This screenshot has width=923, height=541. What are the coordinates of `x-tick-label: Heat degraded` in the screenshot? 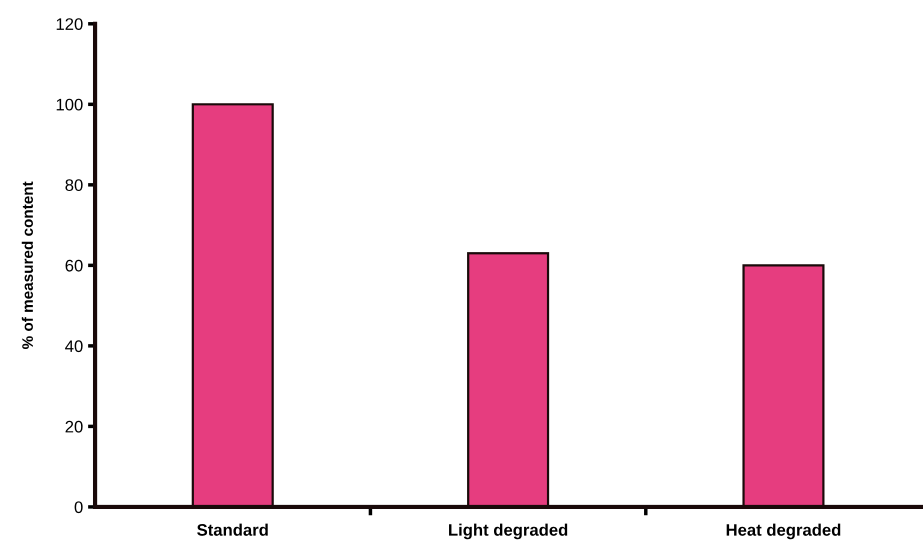 It's located at (783, 532).